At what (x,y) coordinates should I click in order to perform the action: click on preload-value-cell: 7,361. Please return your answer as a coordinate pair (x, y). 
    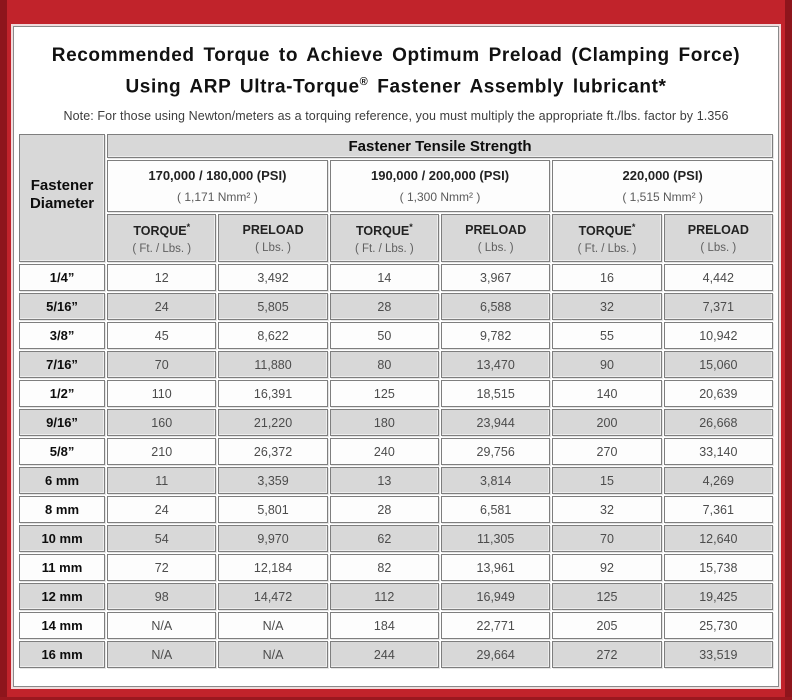
    Looking at the image, I should click on (718, 510).